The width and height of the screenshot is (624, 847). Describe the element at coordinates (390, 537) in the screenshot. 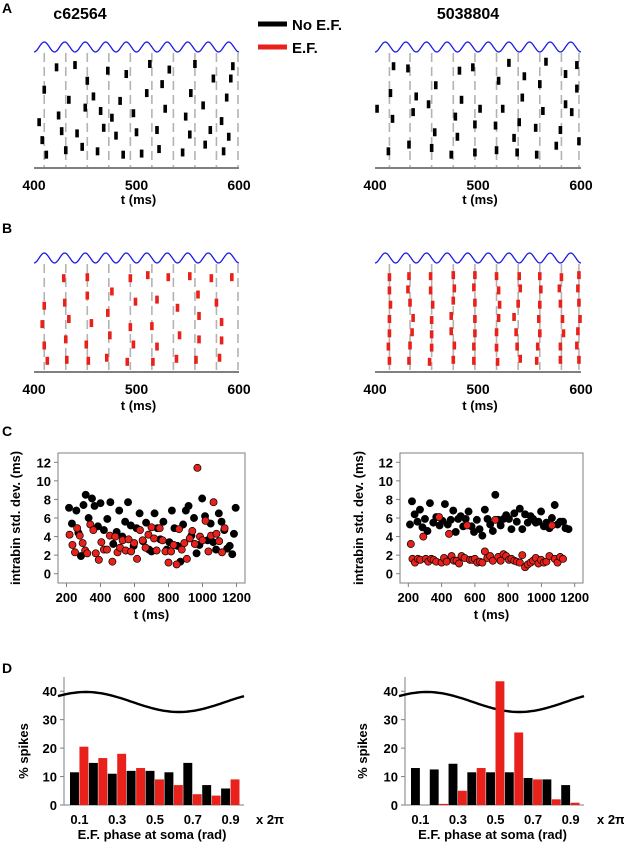

I see `y-tick-label: 4` at that location.